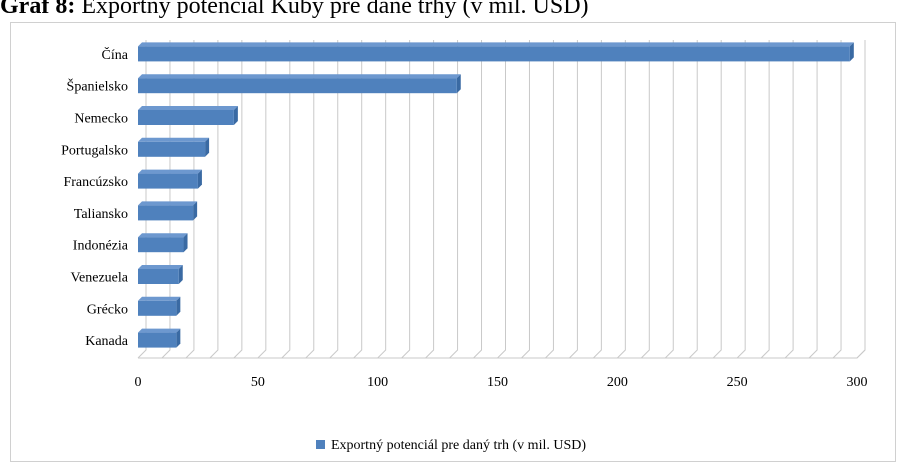 The image size is (902, 462). Describe the element at coordinates (377, 382) in the screenshot. I see `x-tick-label: 100` at that location.